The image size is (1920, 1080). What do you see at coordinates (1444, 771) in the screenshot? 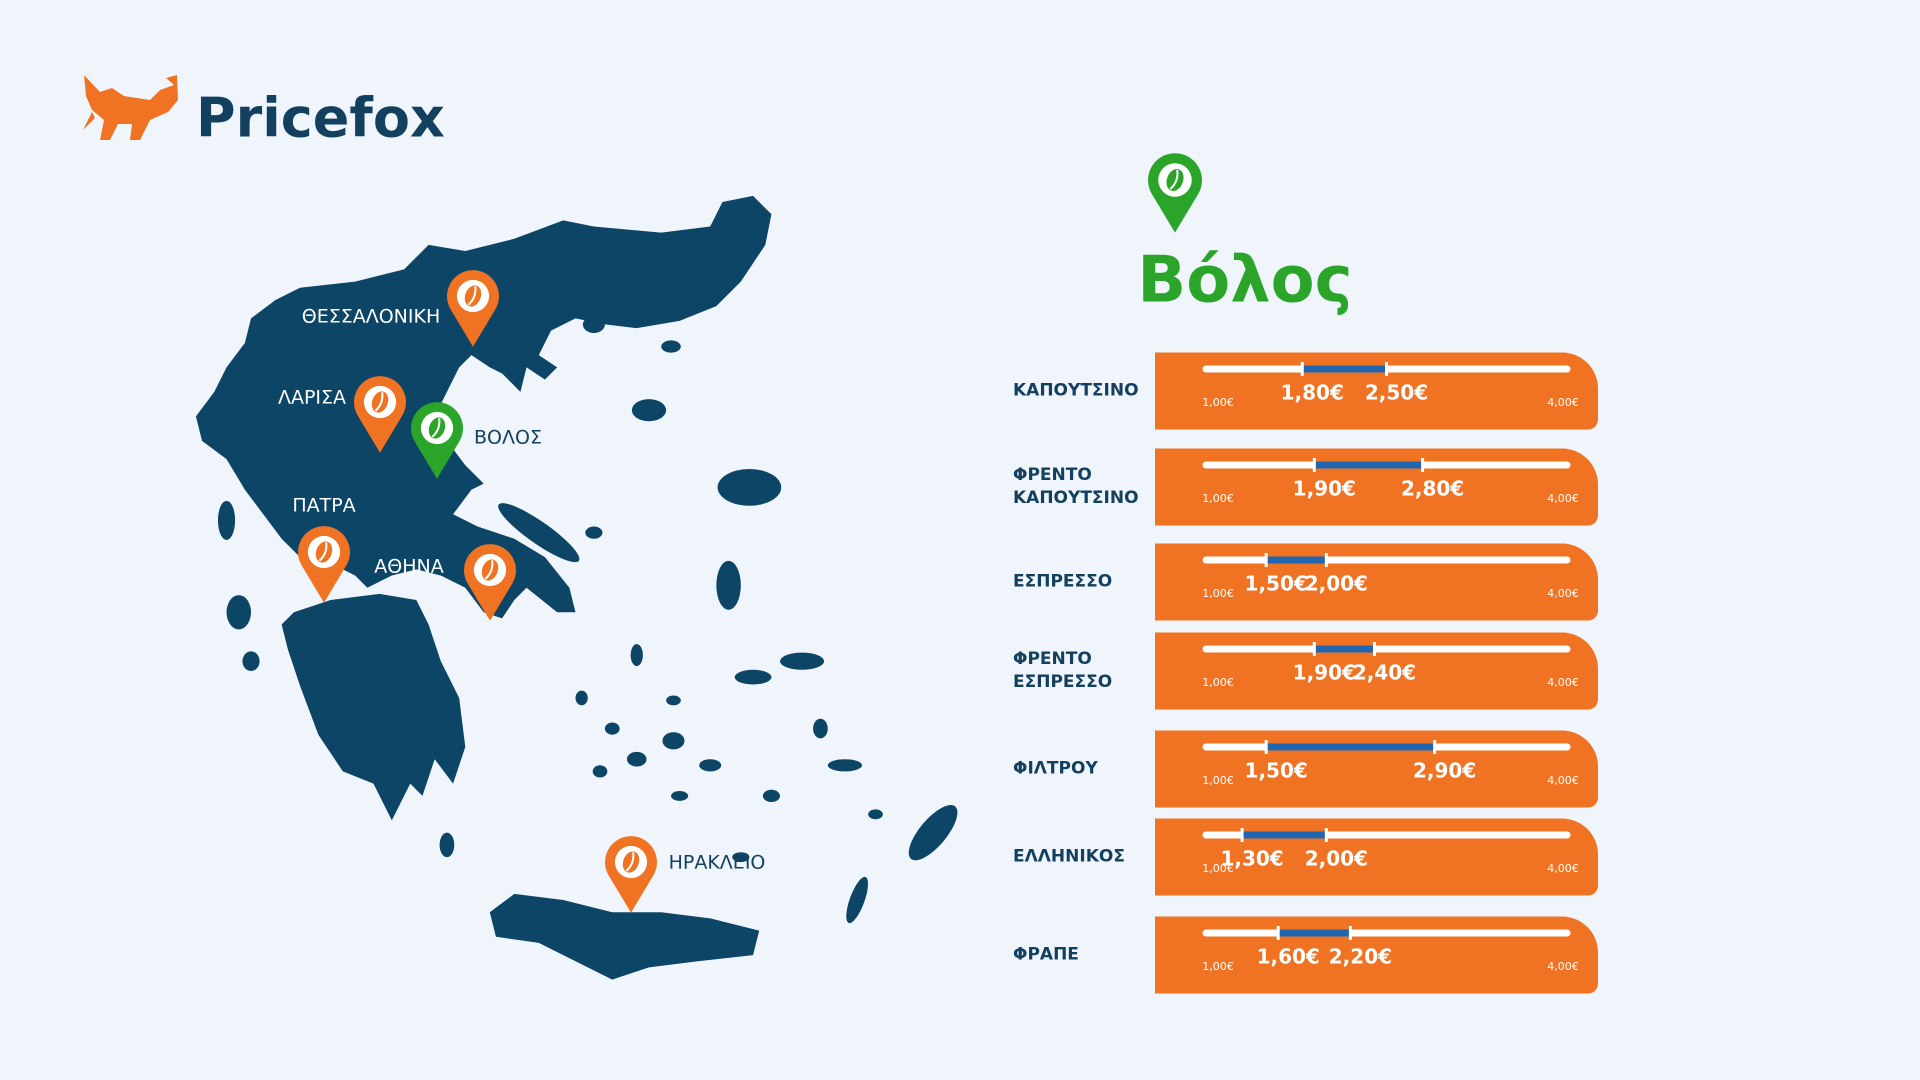
I see `value-label: 2,90€` at bounding box center [1444, 771].